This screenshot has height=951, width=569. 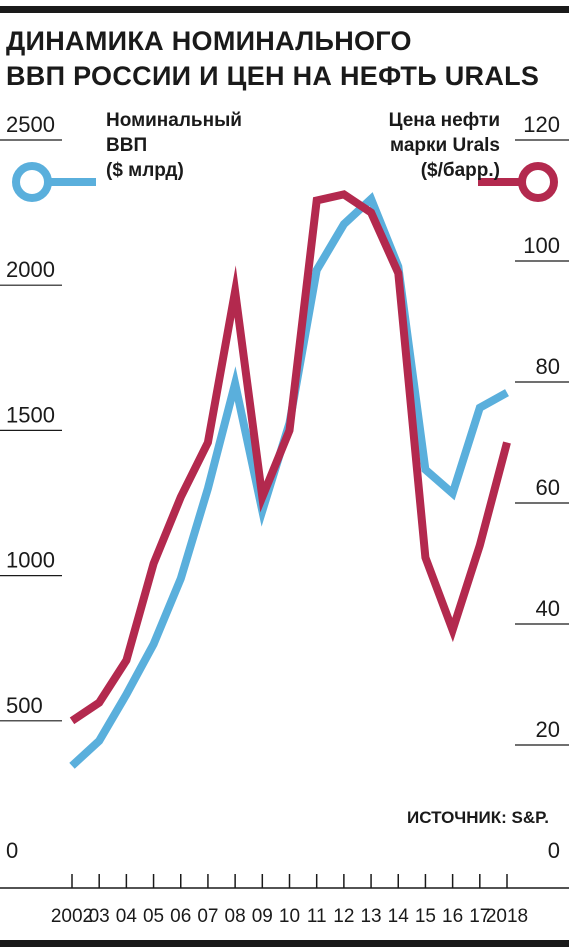 What do you see at coordinates (145, 170) in the screenshot?
I see `legend-gdp-line-3: ($ млрд)` at bounding box center [145, 170].